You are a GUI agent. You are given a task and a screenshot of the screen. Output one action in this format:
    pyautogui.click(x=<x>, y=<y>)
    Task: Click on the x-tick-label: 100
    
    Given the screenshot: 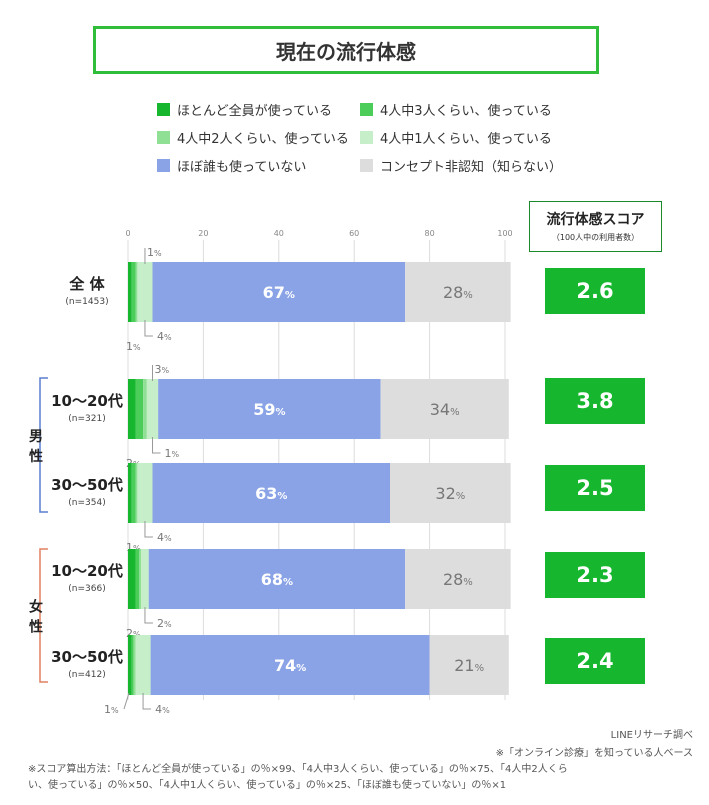 What is the action you would take?
    pyautogui.click(x=504, y=233)
    